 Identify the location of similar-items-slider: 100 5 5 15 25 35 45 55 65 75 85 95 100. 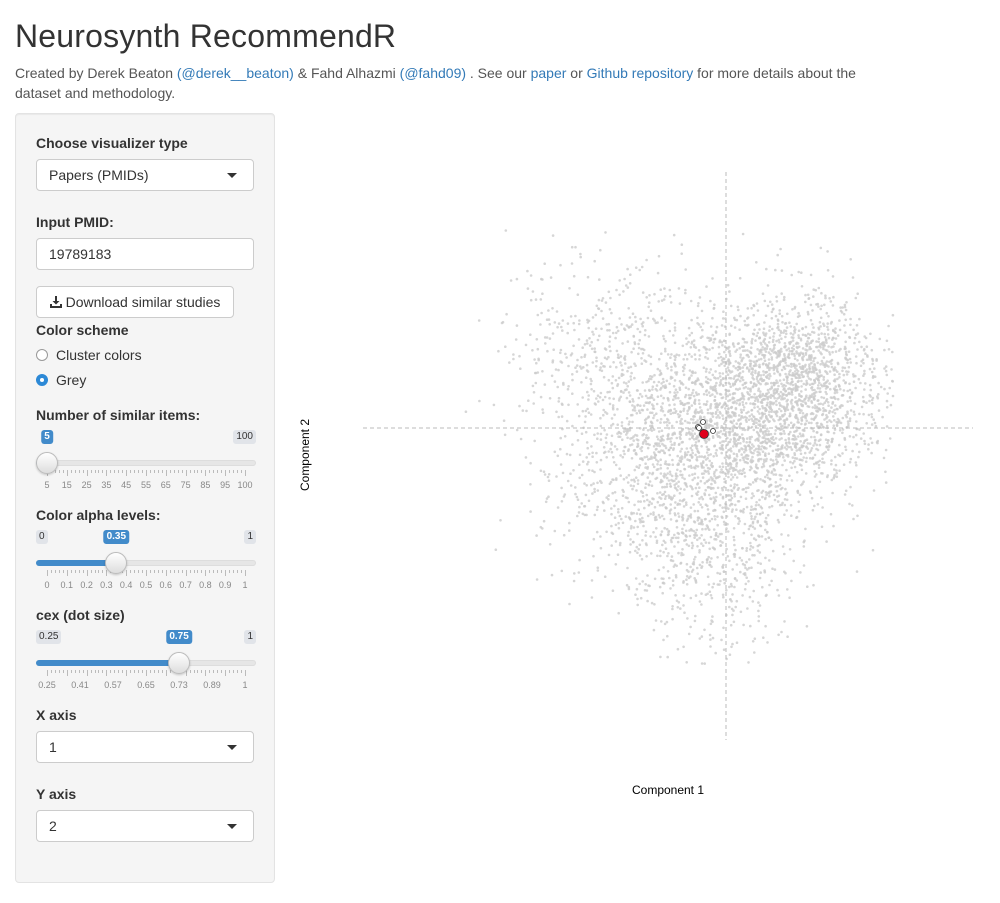
(146, 465).